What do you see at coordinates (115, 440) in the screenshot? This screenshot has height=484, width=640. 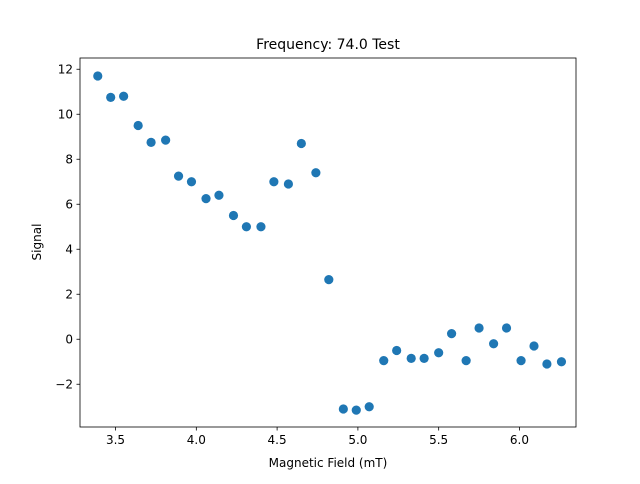 I see `x-tick-label: 3.5` at bounding box center [115, 440].